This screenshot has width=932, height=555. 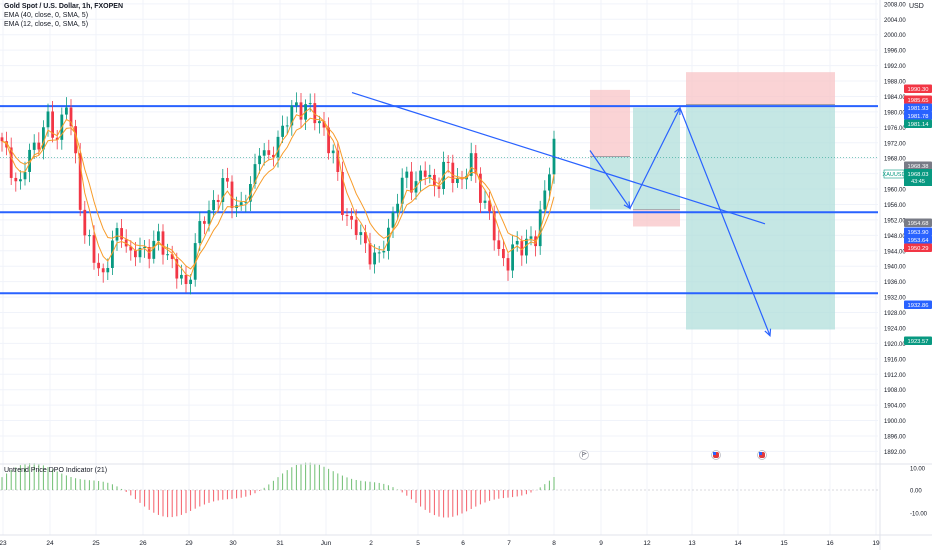 What do you see at coordinates (895, 113) in the screenshot?
I see `y-tick-label: 1980.00` at bounding box center [895, 113].